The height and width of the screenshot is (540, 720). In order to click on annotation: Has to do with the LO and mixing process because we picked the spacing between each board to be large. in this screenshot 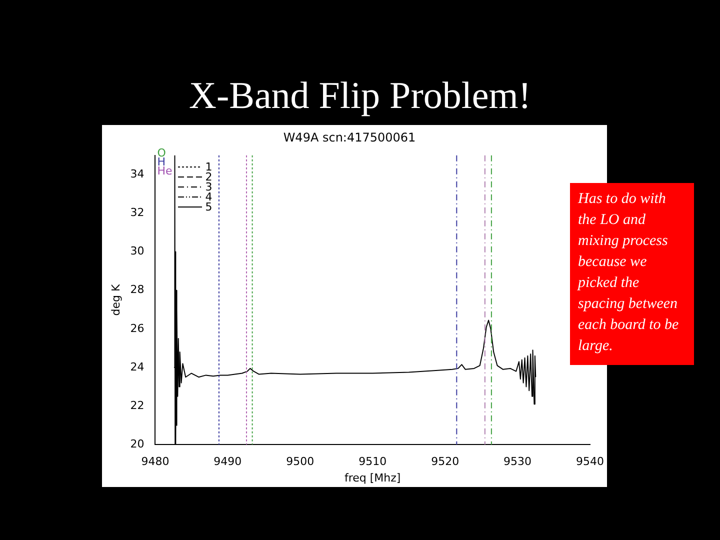, I will do `click(632, 274)`.